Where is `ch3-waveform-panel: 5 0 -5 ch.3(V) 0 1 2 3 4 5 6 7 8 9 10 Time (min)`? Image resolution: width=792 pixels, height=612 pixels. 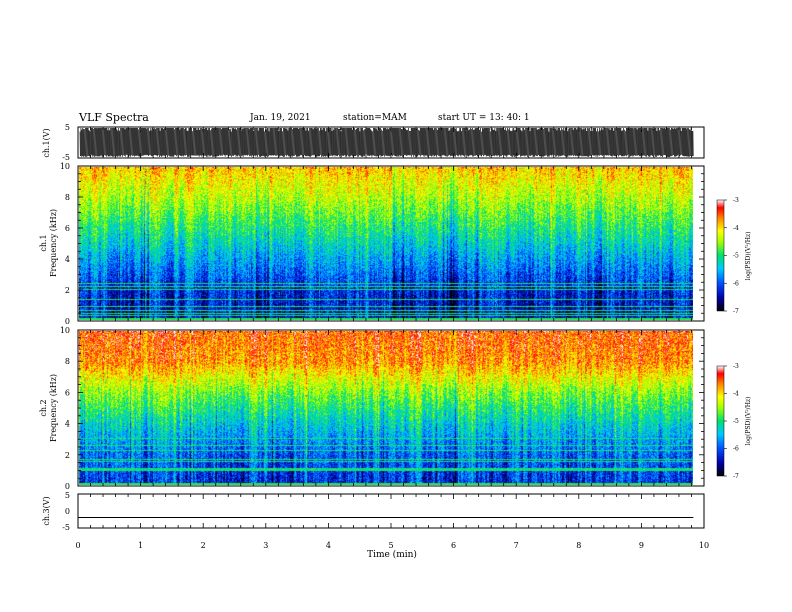
ch3-waveform-panel: 5 0 -5 ch.3(V) 0 1 2 3 4 5 6 7 8 9 10 Time (min) is located at coordinates (375, 525).